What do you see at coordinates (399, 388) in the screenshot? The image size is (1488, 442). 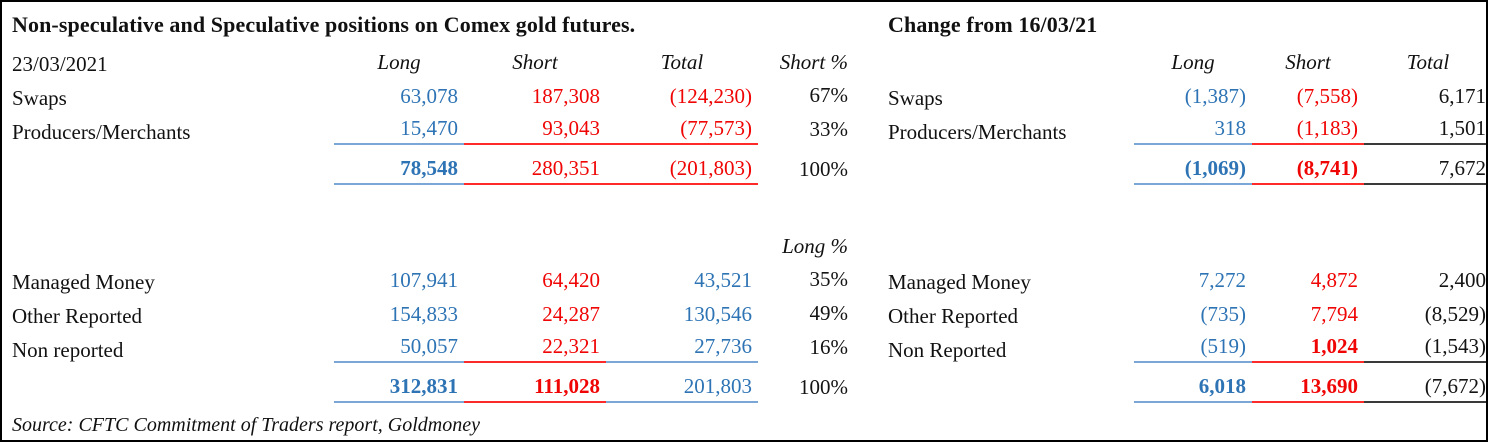 I see `cell-long-total: 312,831` at bounding box center [399, 388].